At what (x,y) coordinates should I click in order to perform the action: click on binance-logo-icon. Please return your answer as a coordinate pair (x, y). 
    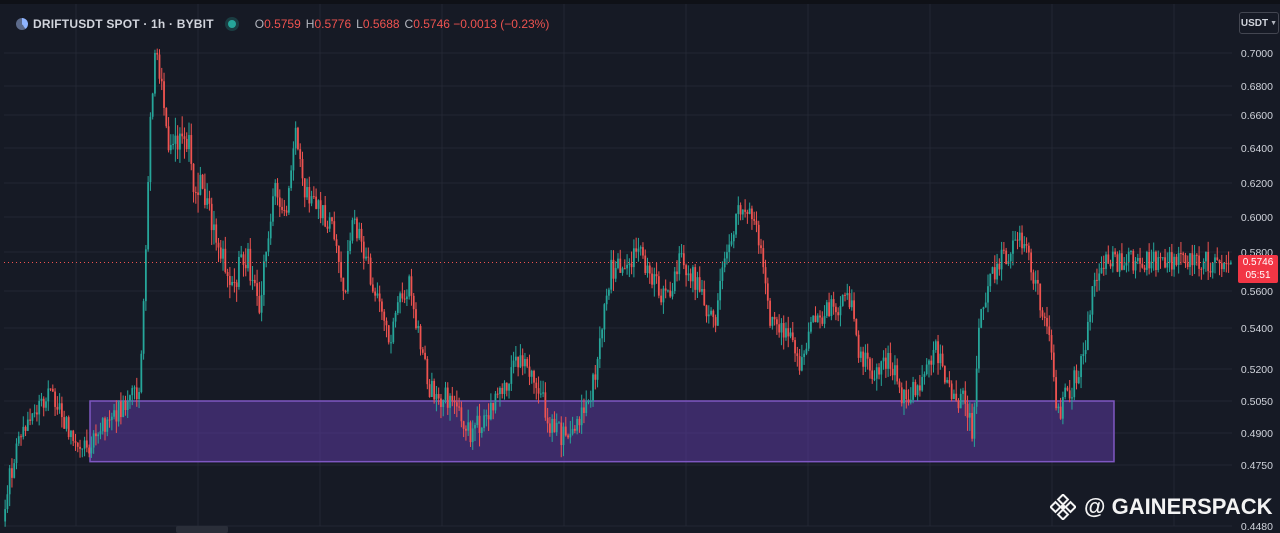
    Looking at the image, I should click on (1063, 507).